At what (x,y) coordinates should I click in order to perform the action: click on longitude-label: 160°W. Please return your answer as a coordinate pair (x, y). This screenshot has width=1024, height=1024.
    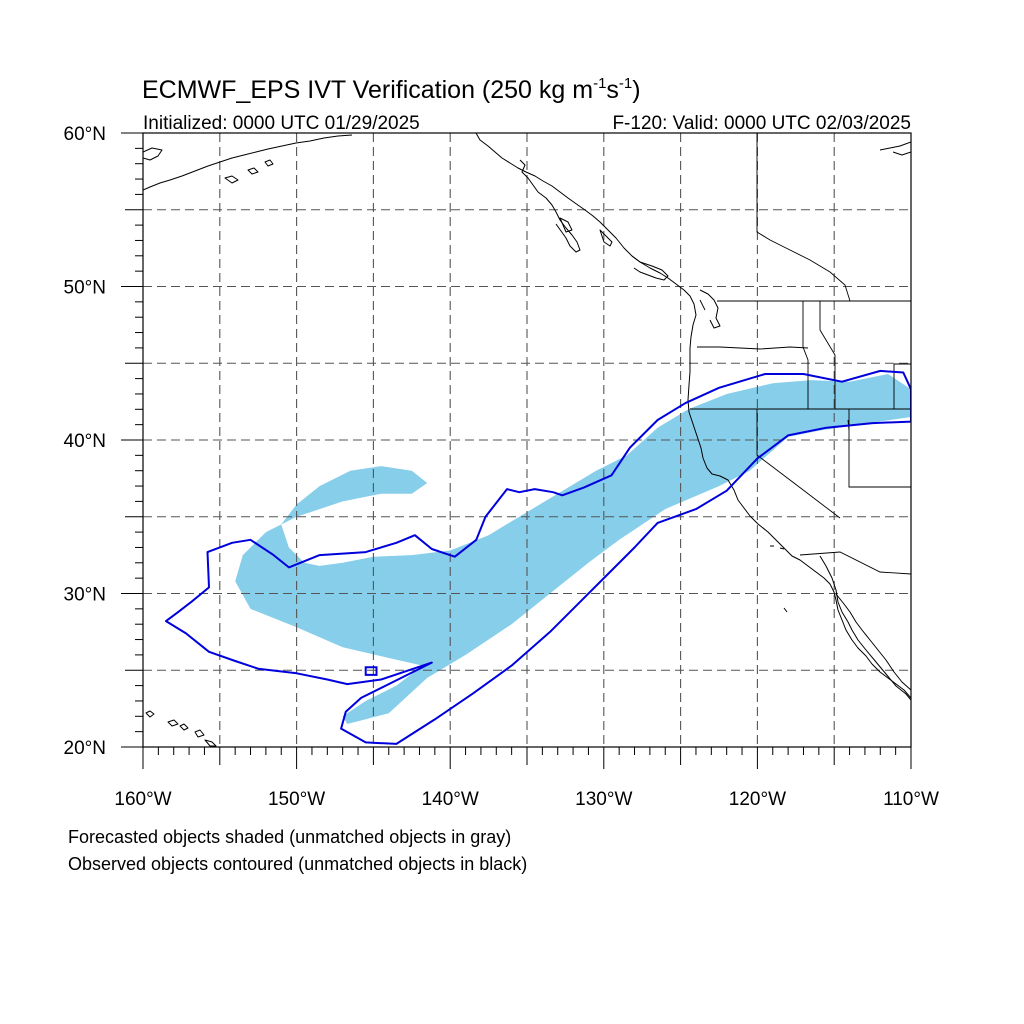
    Looking at the image, I should click on (142, 799).